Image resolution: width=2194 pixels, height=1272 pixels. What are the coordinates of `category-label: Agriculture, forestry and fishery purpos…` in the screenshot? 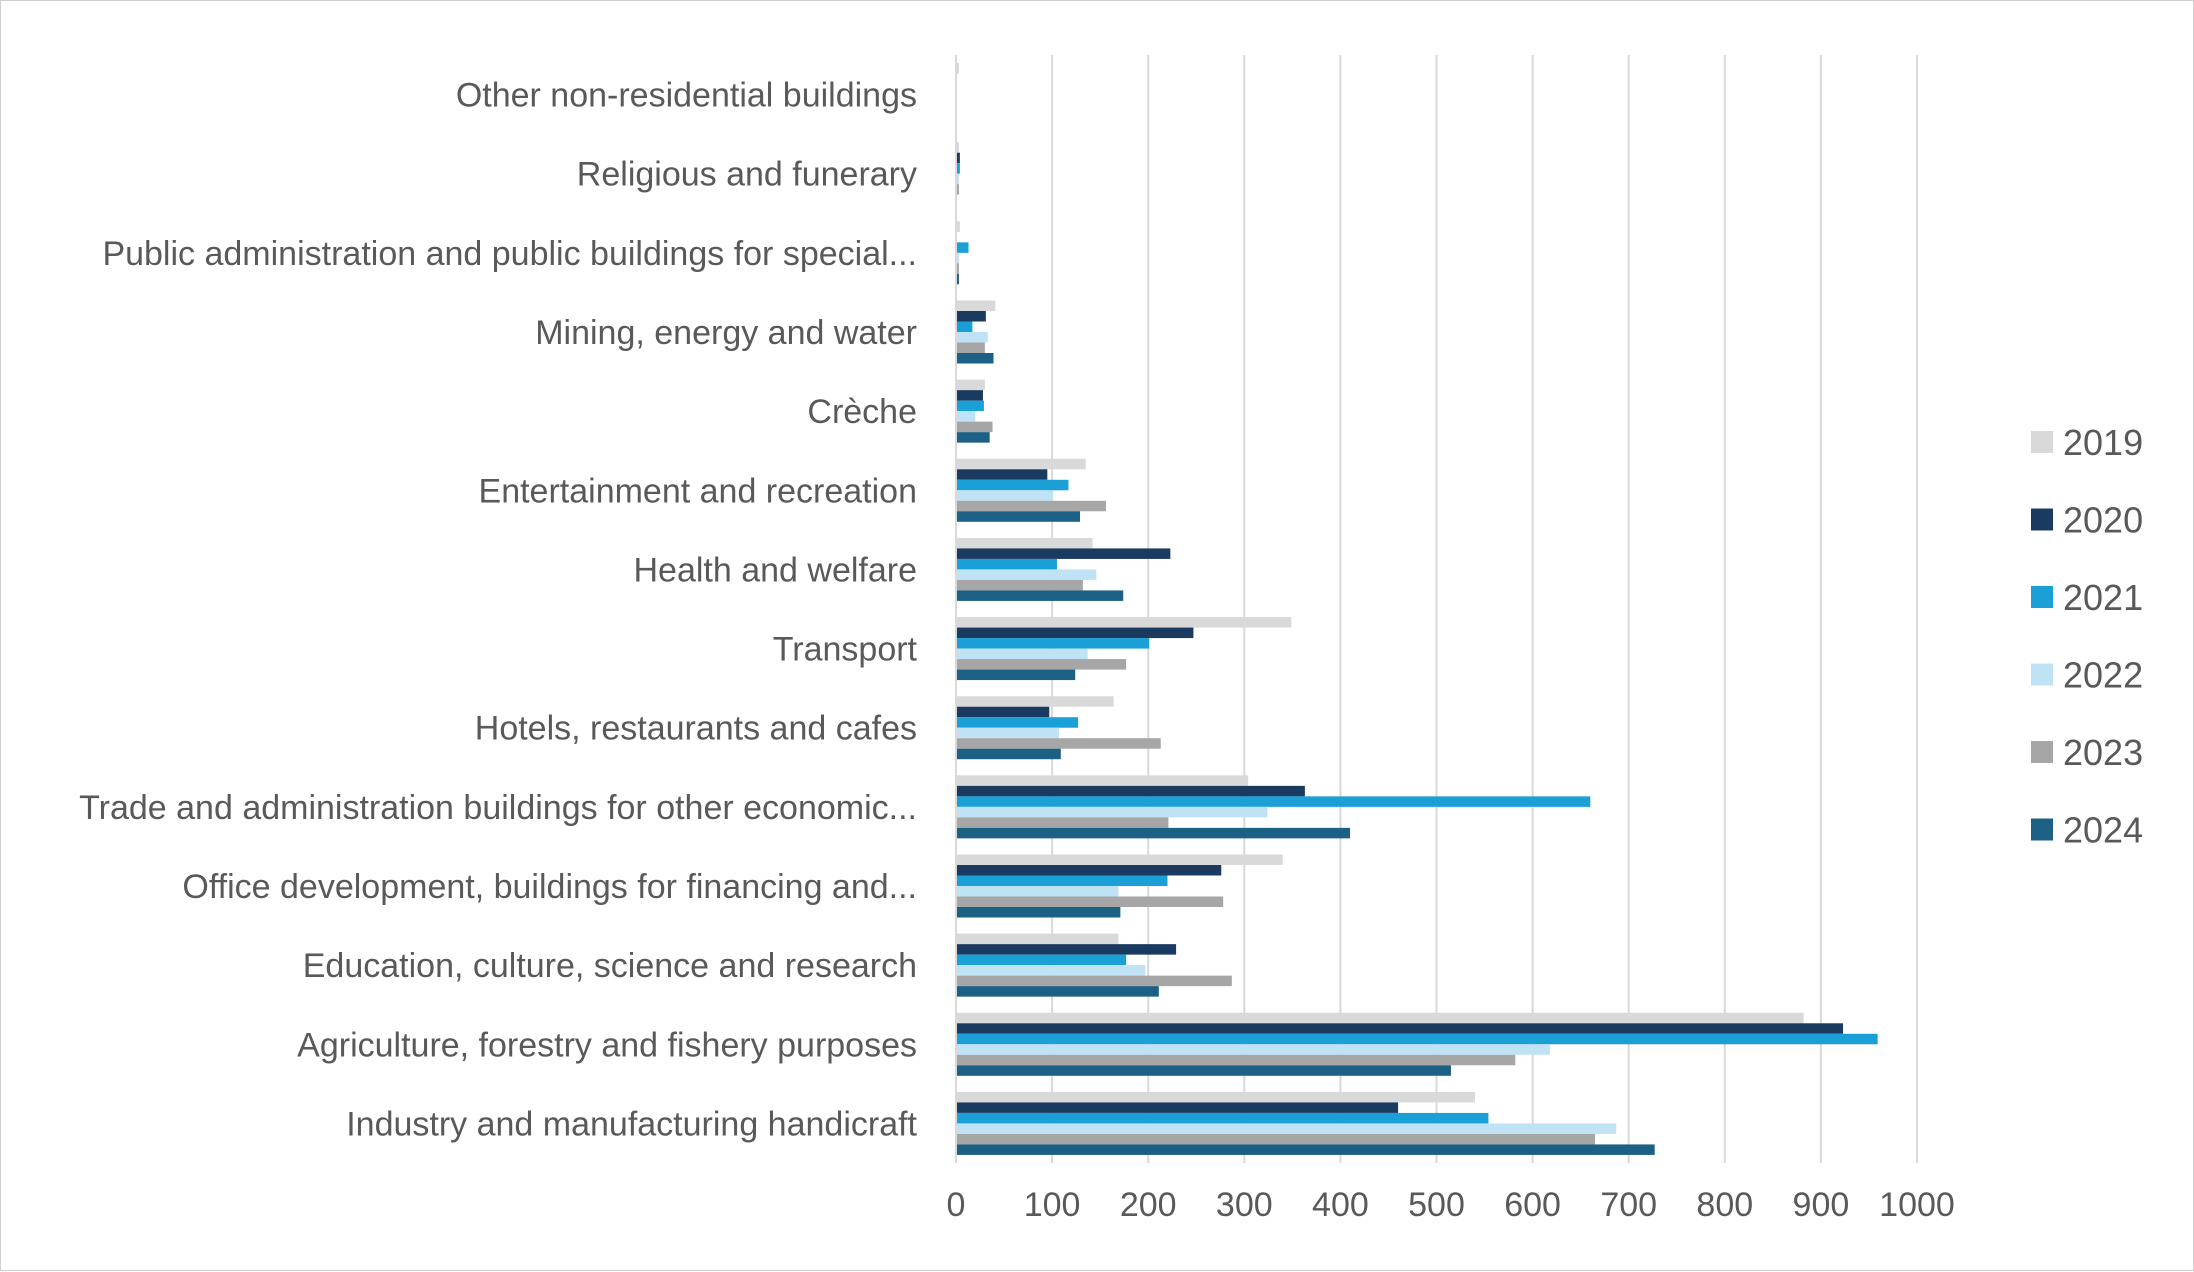 It's located at (607, 1045).